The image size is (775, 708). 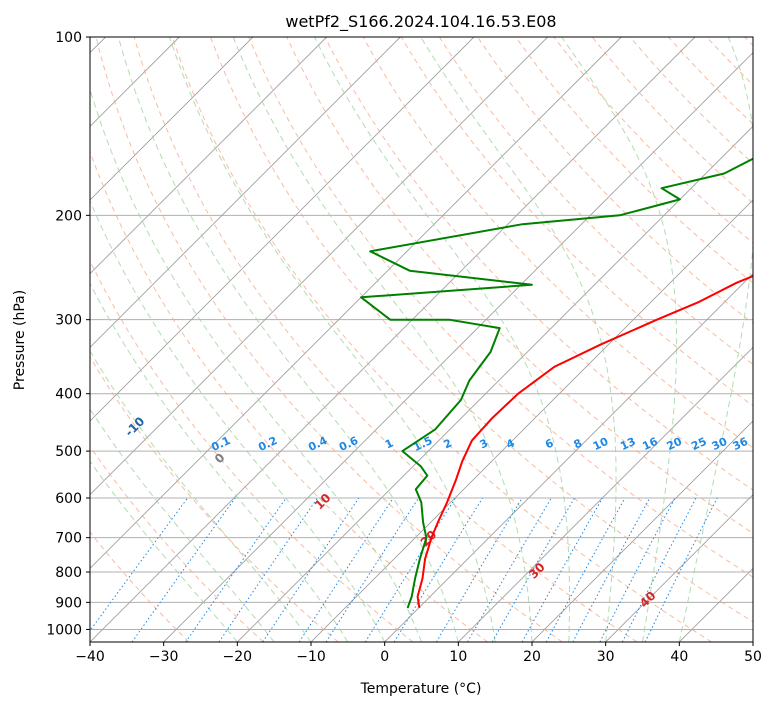 What do you see at coordinates (679, 657) in the screenshot?
I see `x-tick-label: 40` at bounding box center [679, 657].